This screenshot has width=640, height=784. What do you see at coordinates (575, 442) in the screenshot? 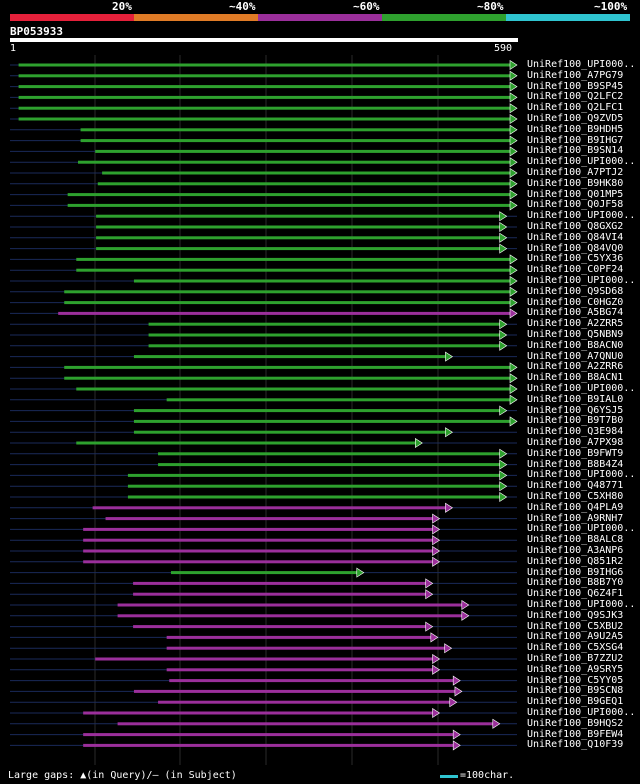
I see `hit-label: UniRef100_A7PX98` at bounding box center [575, 442].